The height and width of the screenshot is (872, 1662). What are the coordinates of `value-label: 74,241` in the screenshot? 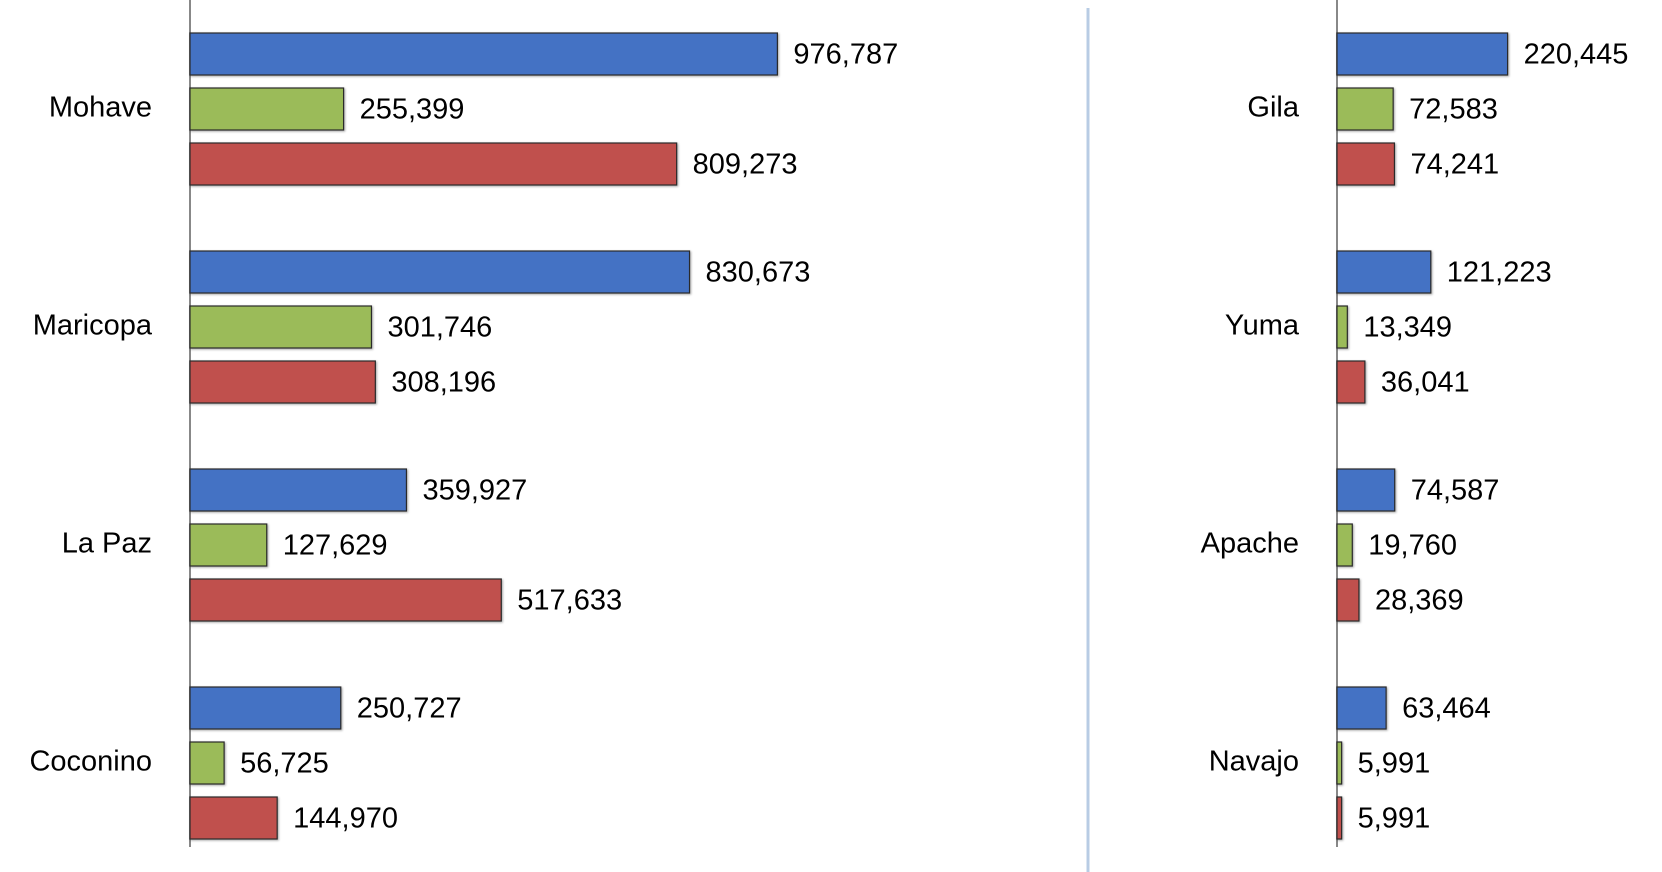 It's located at (1454, 165).